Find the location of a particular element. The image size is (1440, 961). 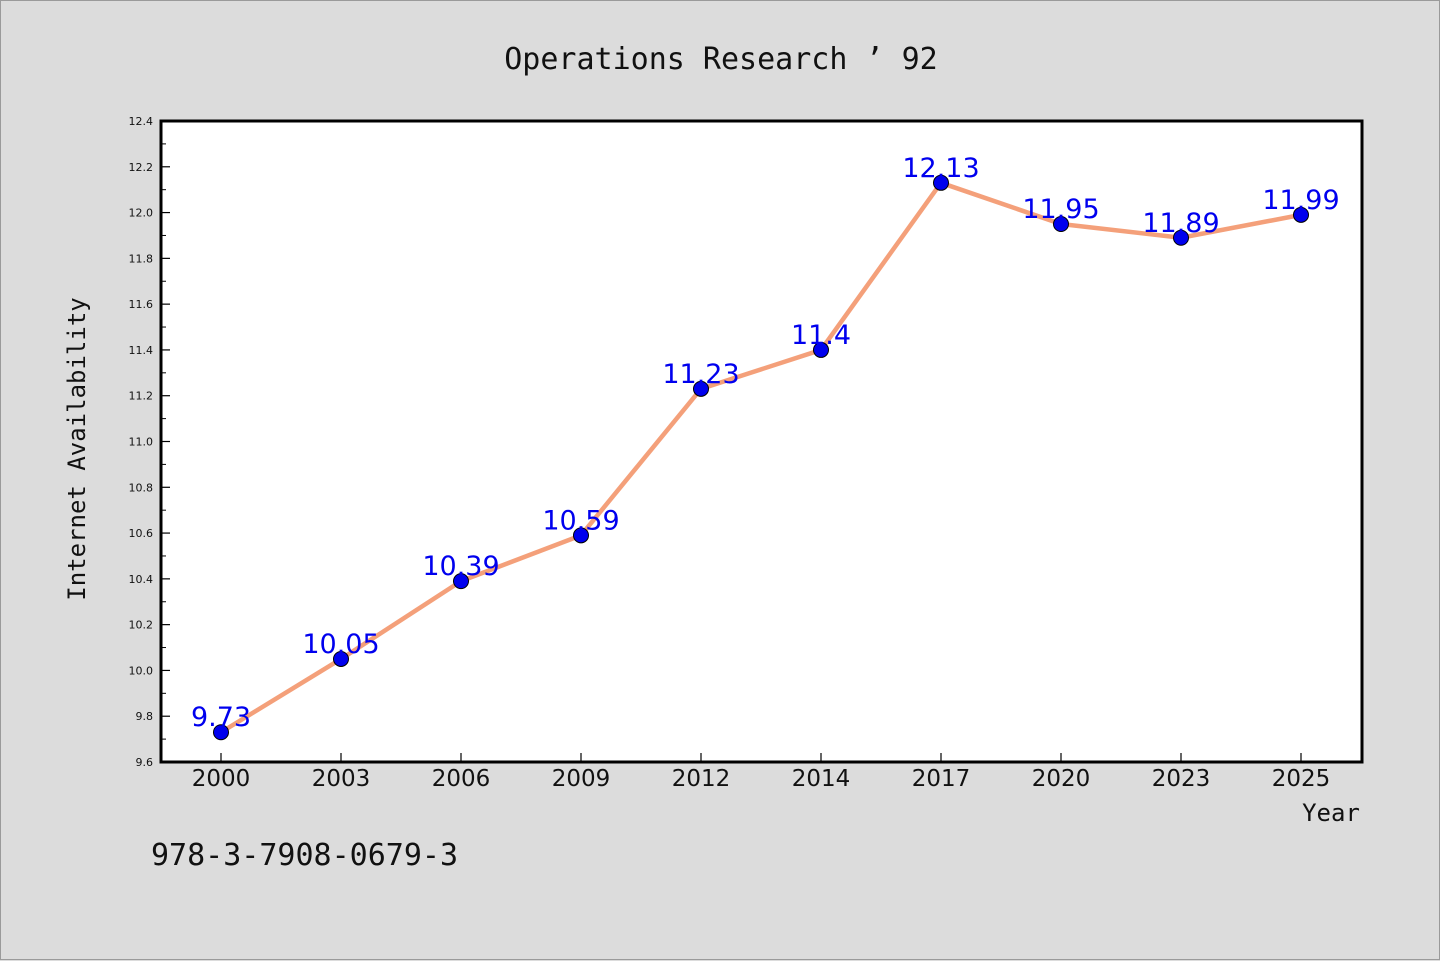

data-label: 10.39 is located at coordinates (460, 566).